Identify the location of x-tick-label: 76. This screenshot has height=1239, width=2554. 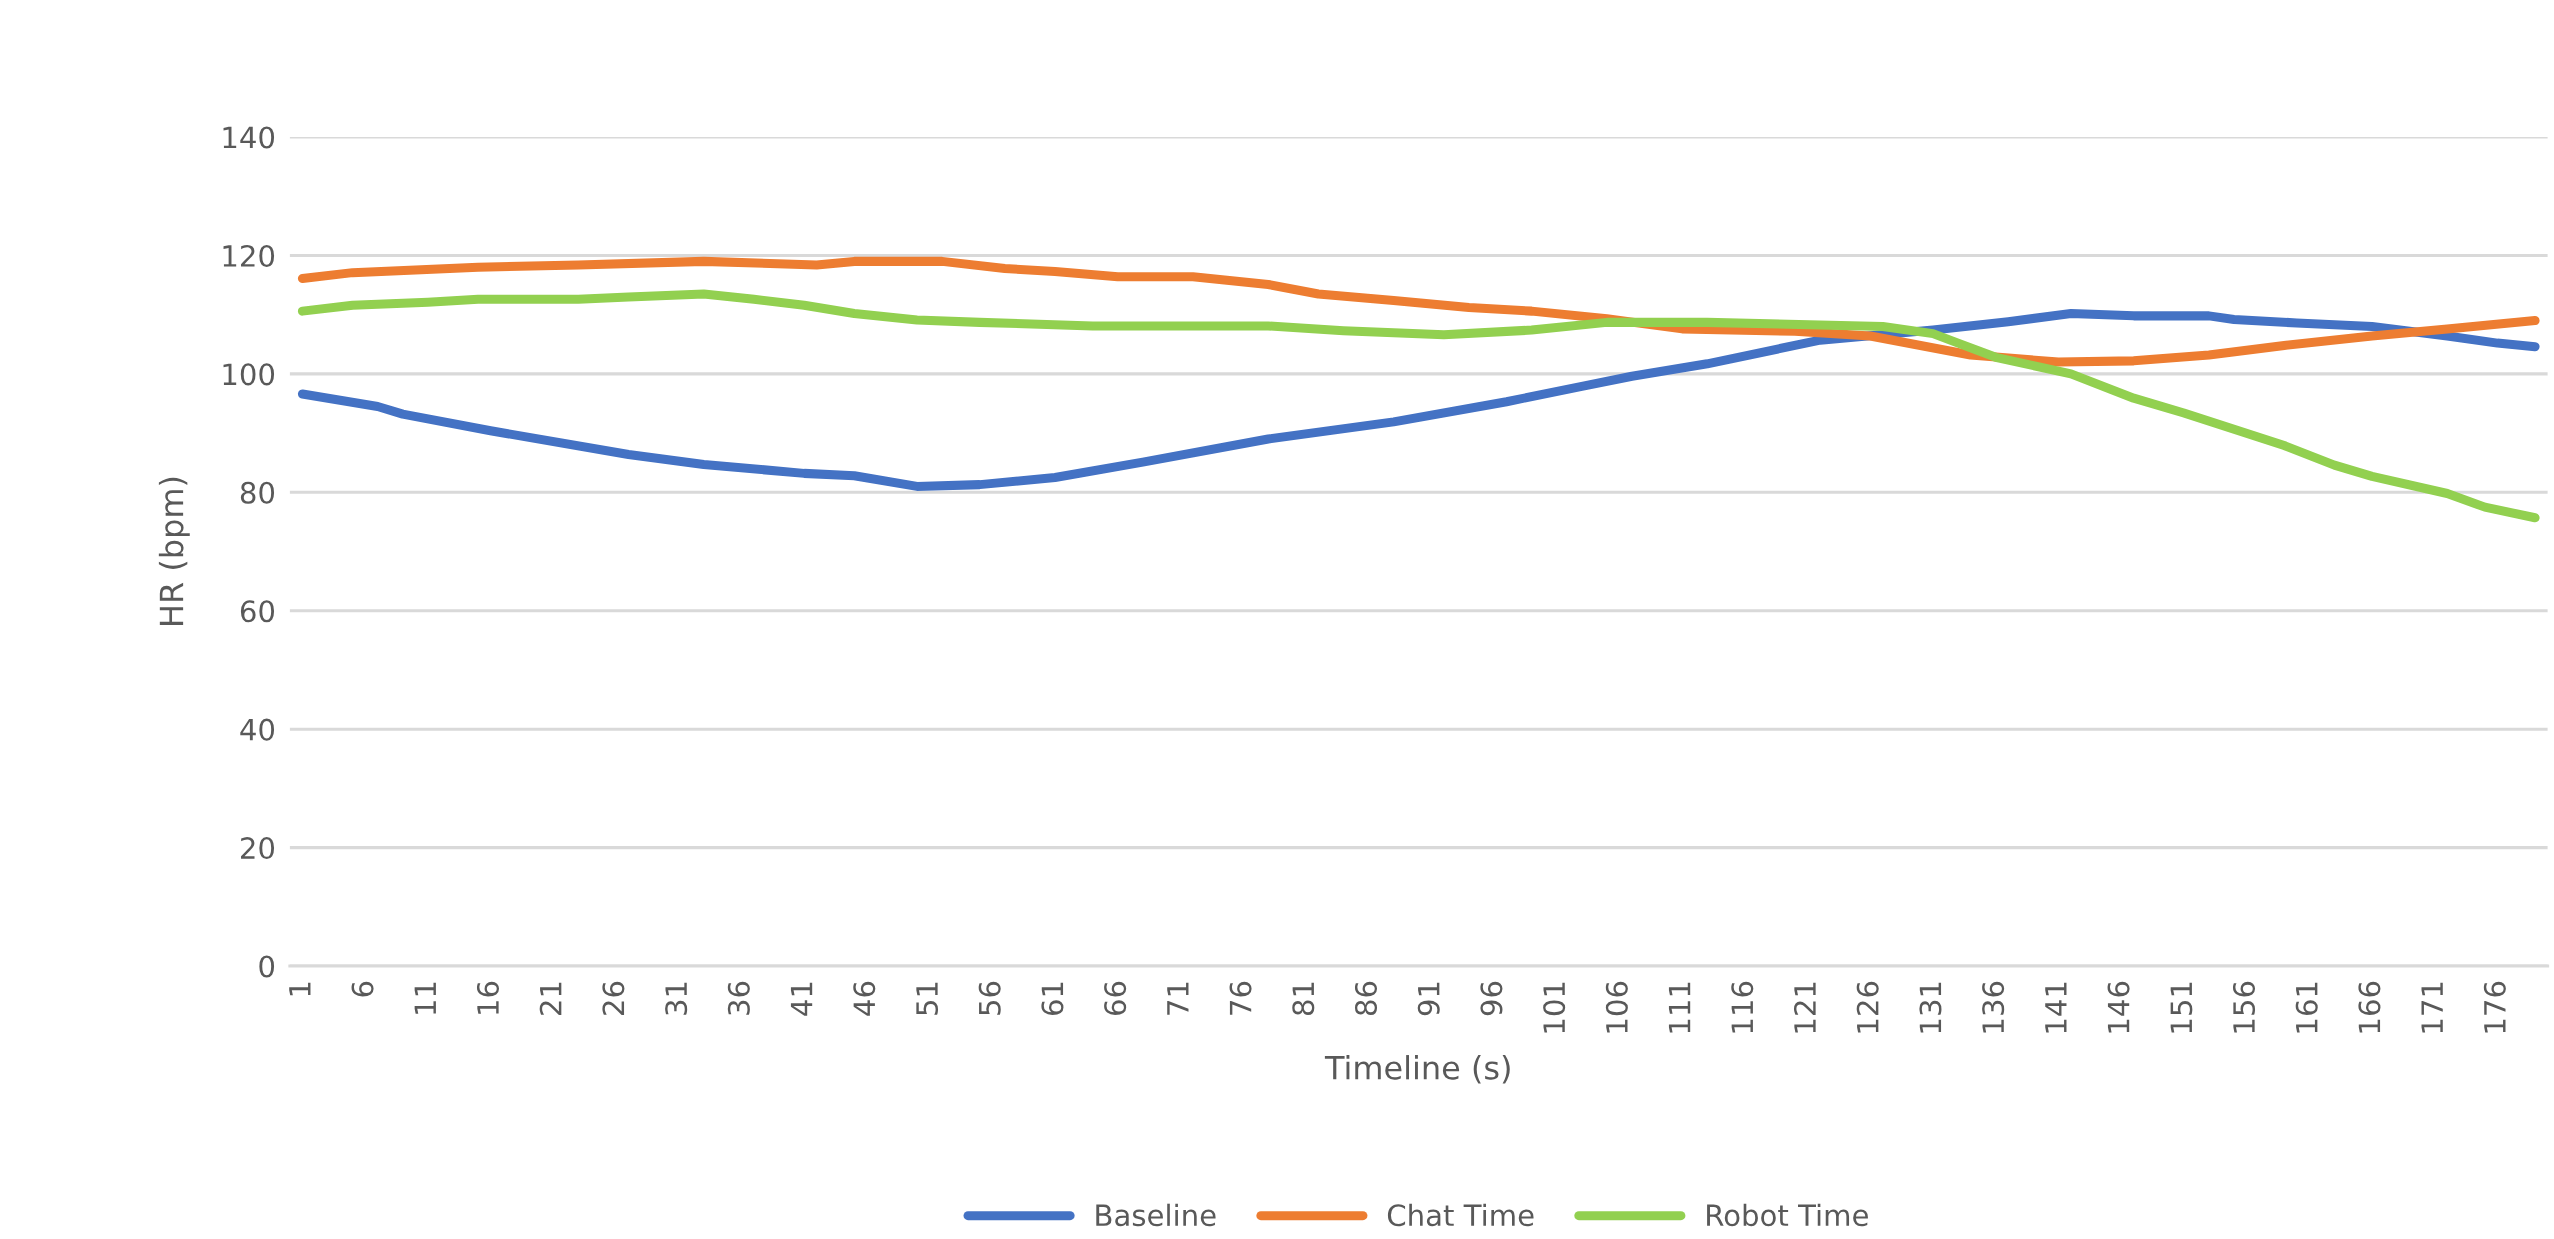
(1240, 998).